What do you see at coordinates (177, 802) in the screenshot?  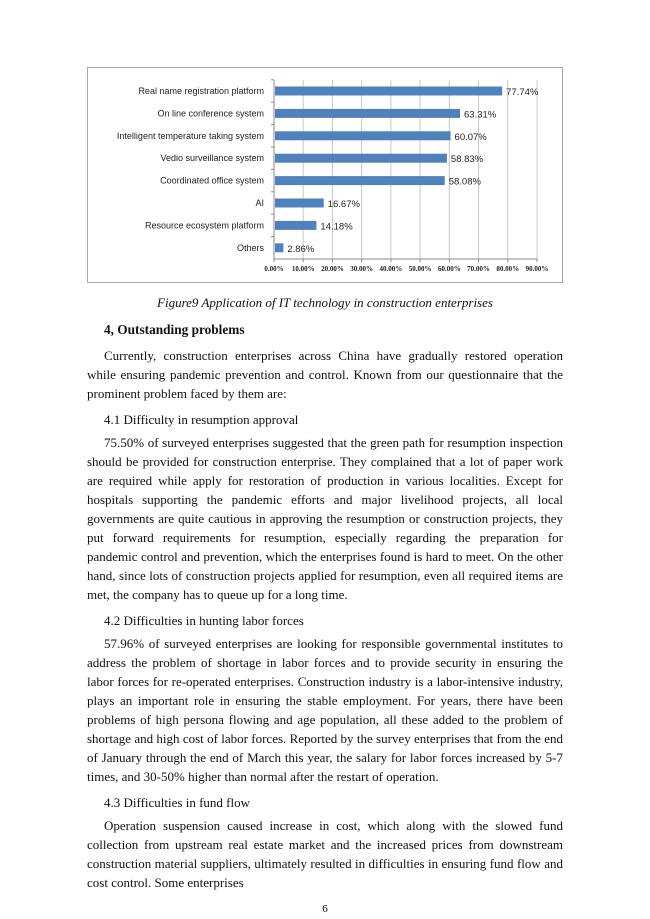 I see `subsection-heading: 4.3 Difficulties in fund flow` at bounding box center [177, 802].